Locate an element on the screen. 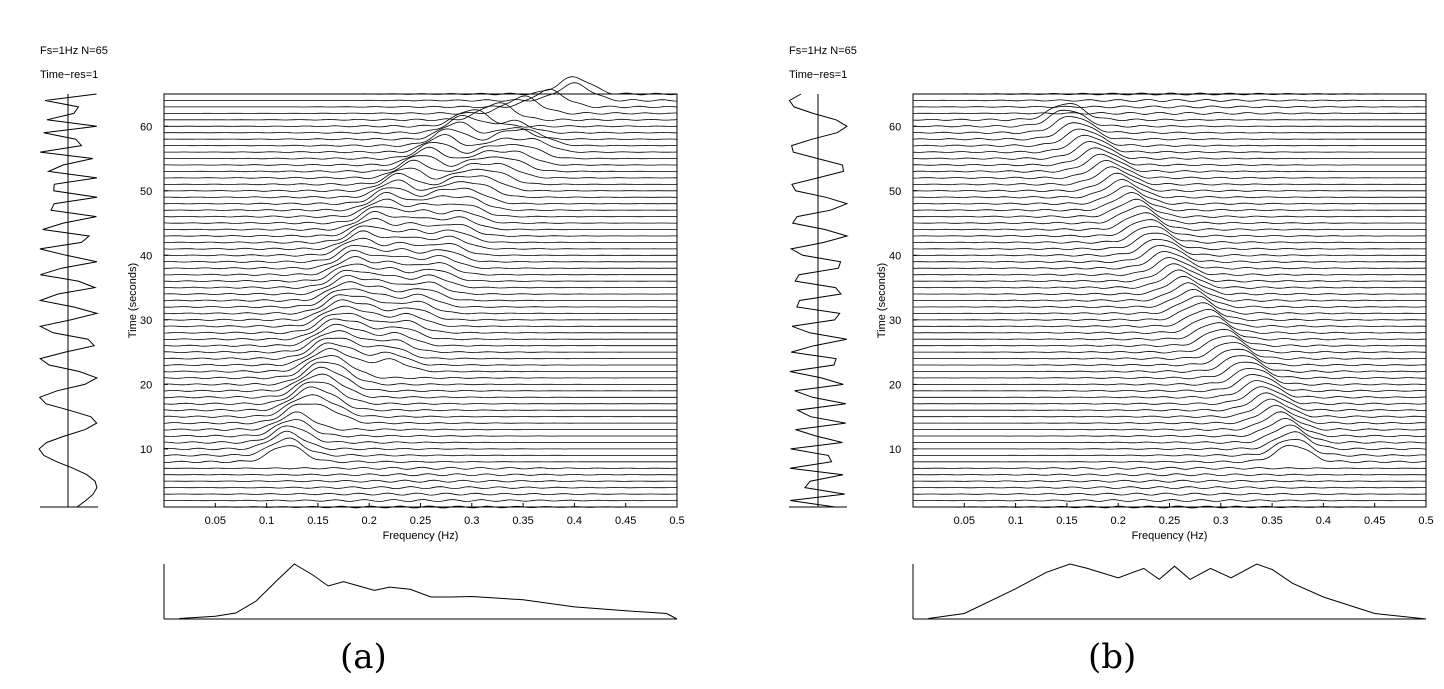 The image size is (1444, 689). panel-a-xtick-label: 0.2 is located at coordinates (369, 521).